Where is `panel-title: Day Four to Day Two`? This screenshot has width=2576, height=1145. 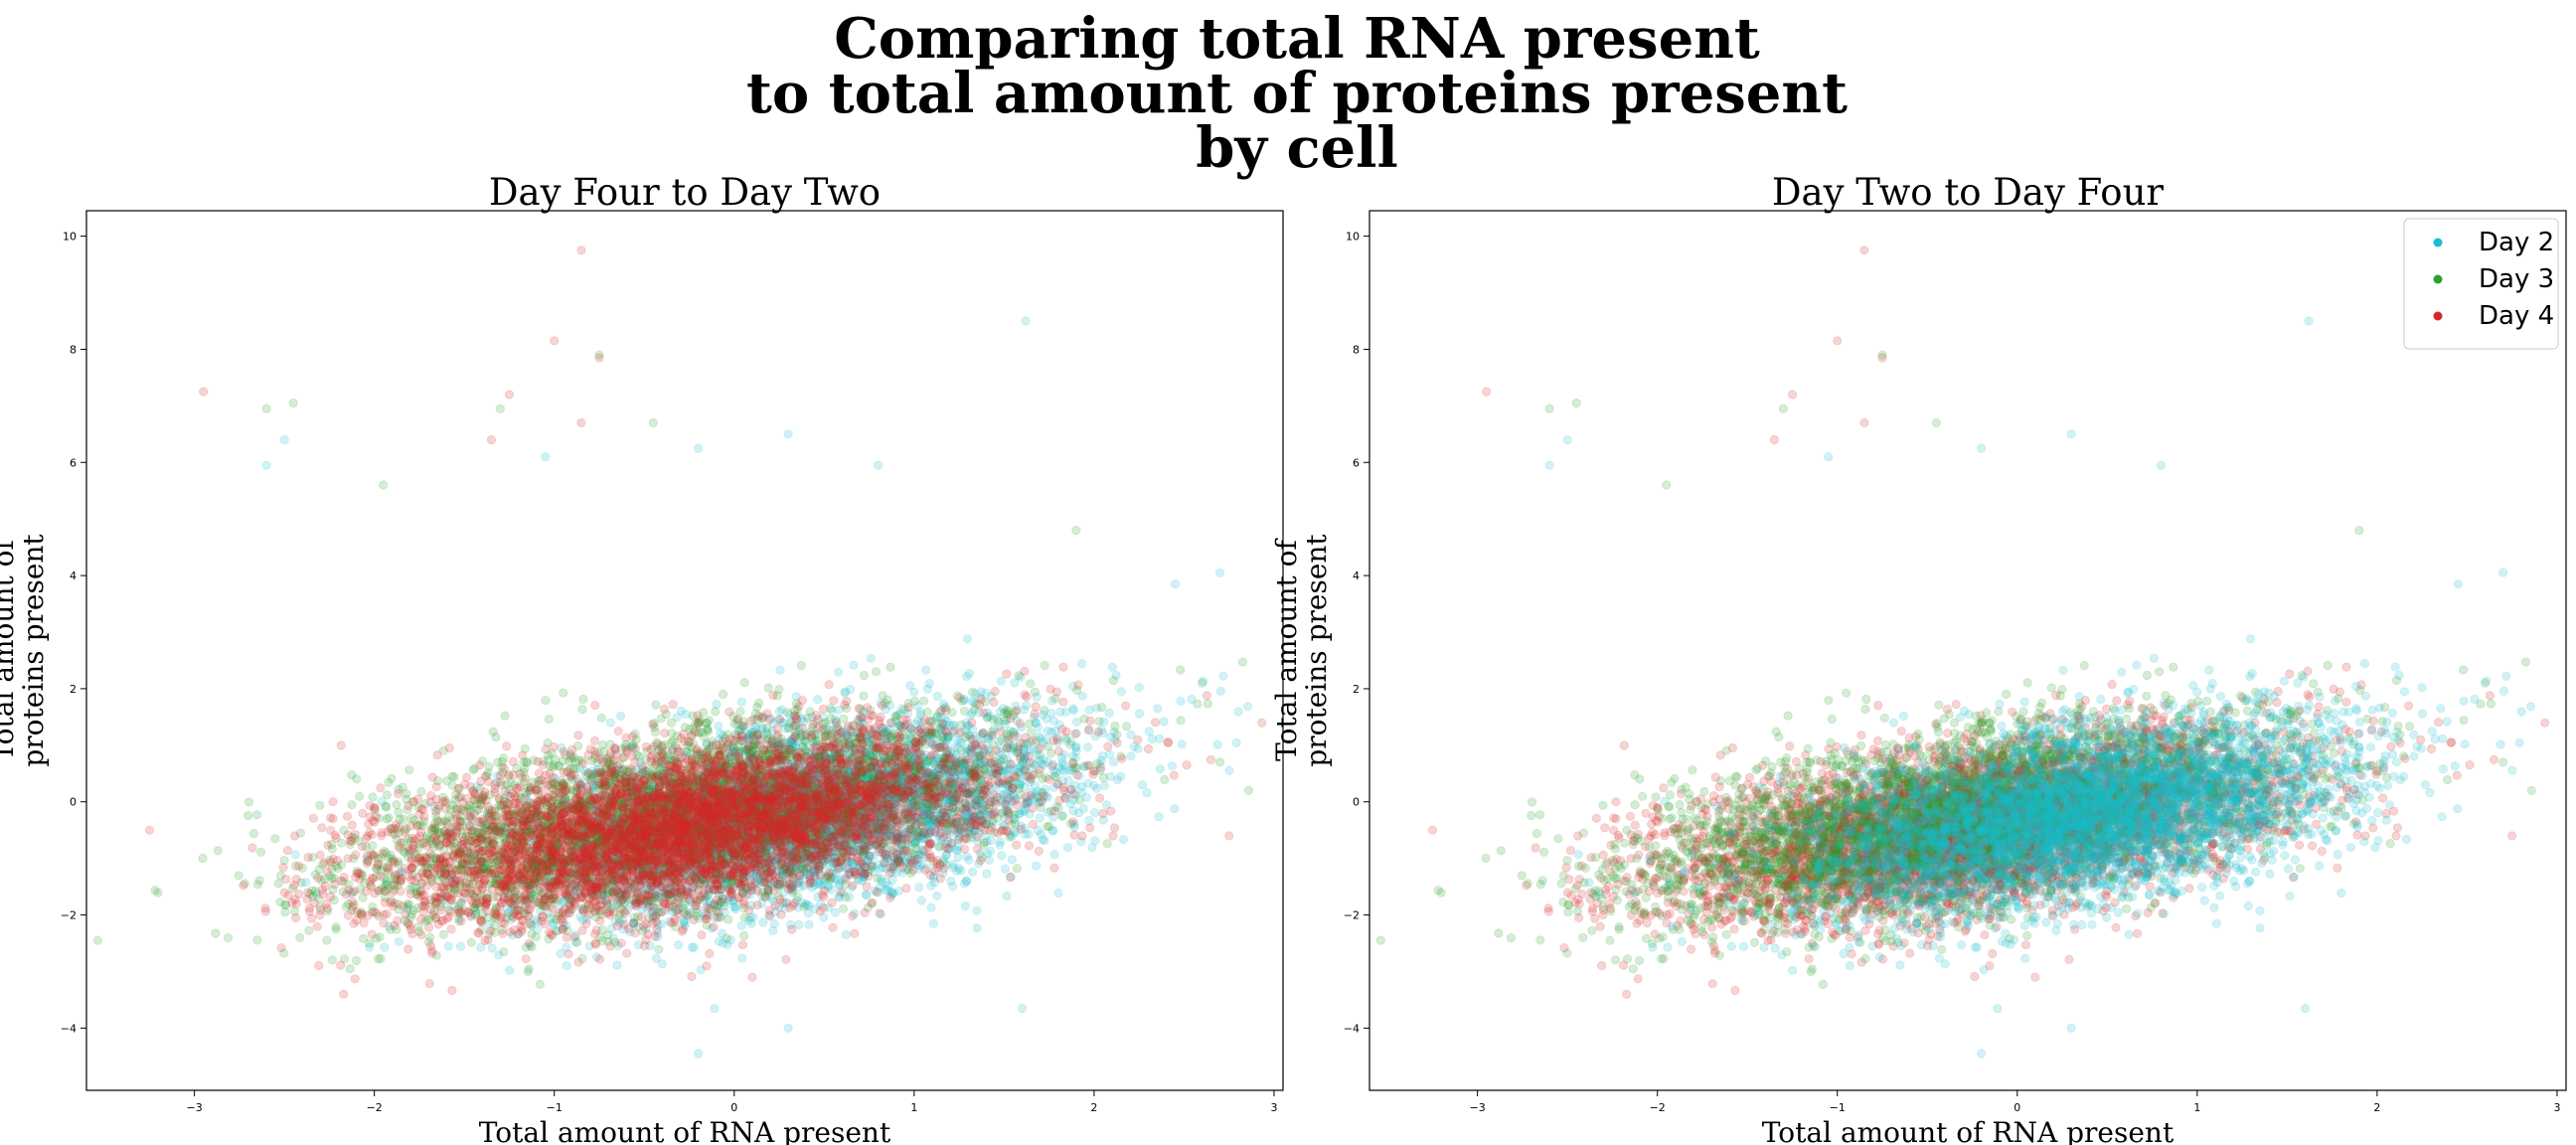 panel-title: Day Four to Day Two is located at coordinates (685, 193).